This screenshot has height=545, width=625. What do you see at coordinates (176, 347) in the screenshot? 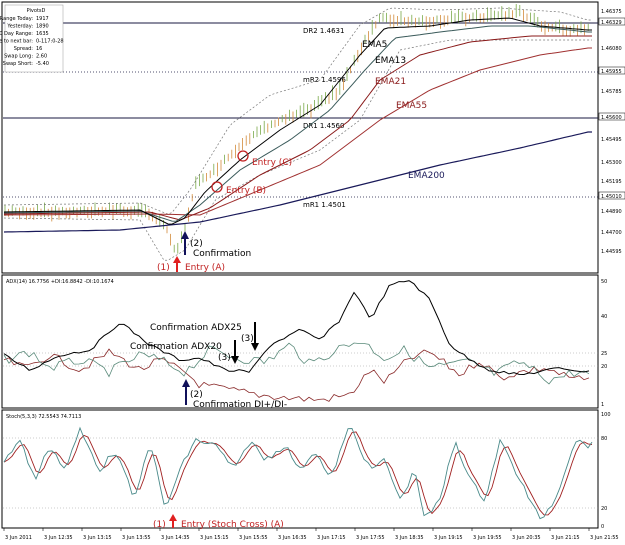
I see `adx20-label: Confirmation ADX20` at bounding box center [176, 347].